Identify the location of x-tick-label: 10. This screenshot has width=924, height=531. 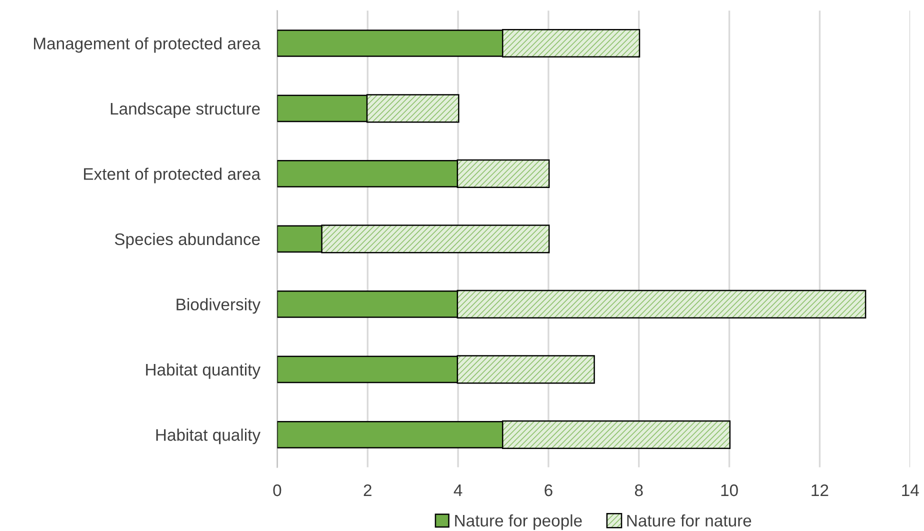
(729, 490).